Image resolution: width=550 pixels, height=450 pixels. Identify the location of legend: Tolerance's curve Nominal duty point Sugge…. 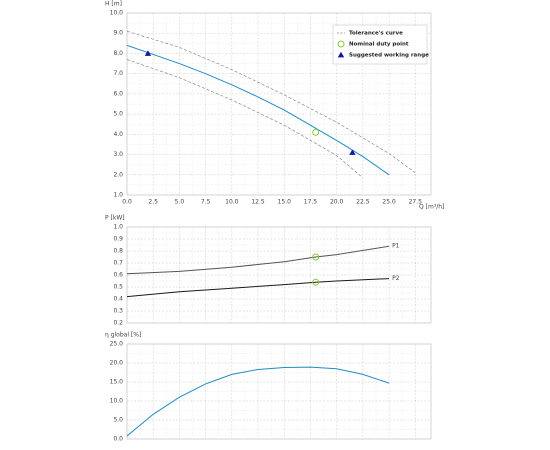
(380, 44).